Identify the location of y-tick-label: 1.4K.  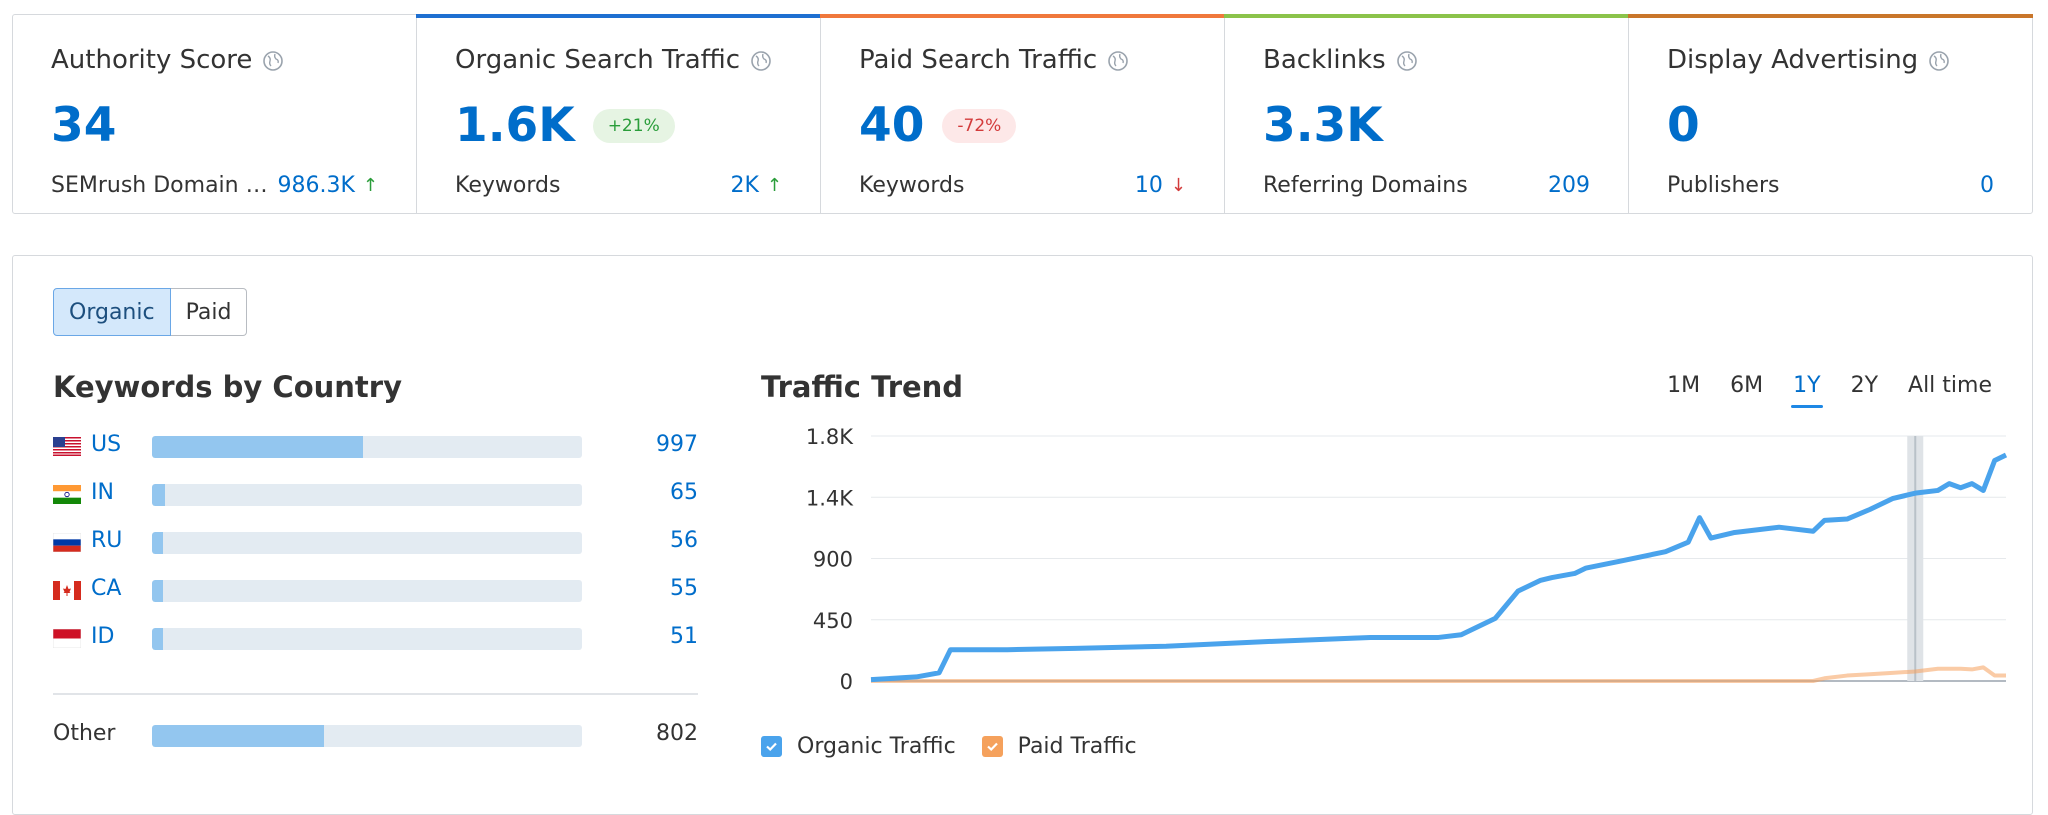
(830, 498).